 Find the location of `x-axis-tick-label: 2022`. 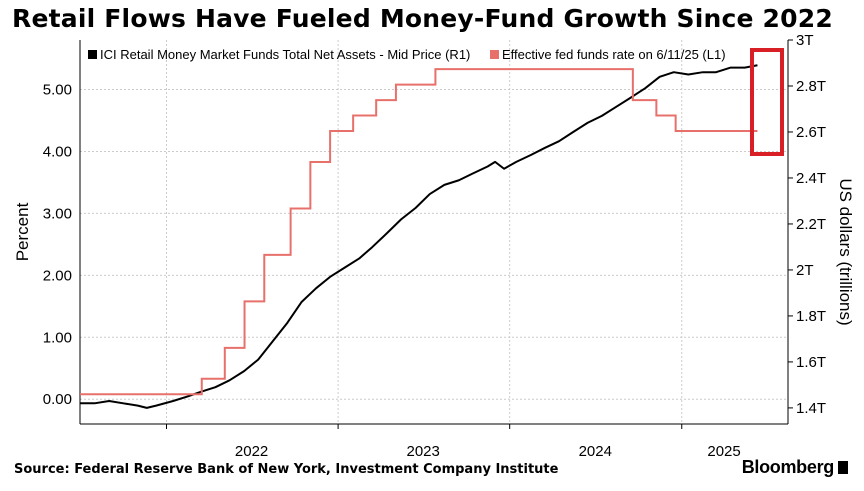

x-axis-tick-label: 2022 is located at coordinates (251, 451).